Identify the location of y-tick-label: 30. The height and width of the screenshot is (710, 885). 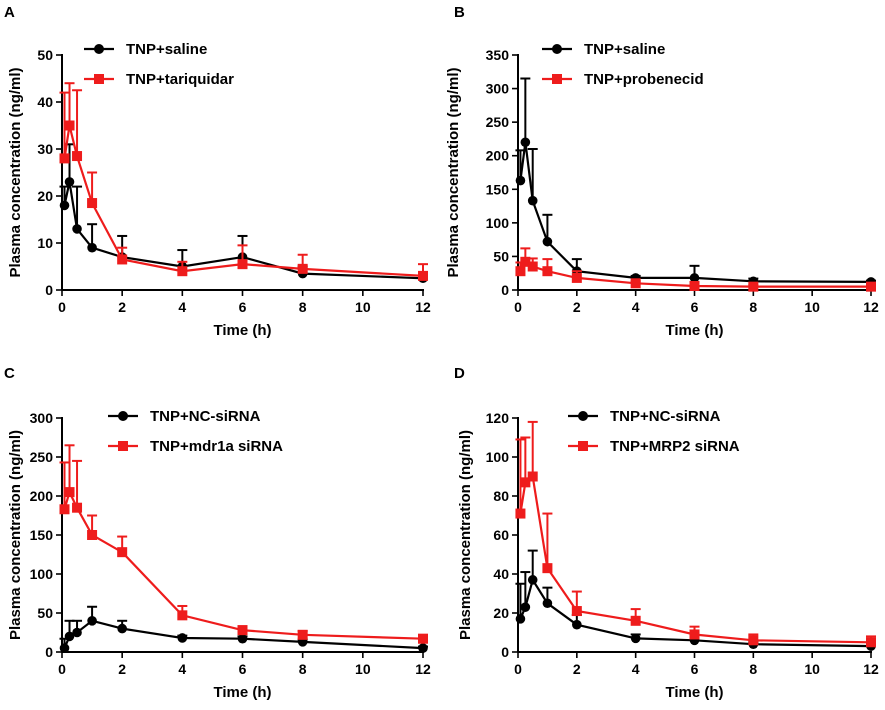
(45, 149).